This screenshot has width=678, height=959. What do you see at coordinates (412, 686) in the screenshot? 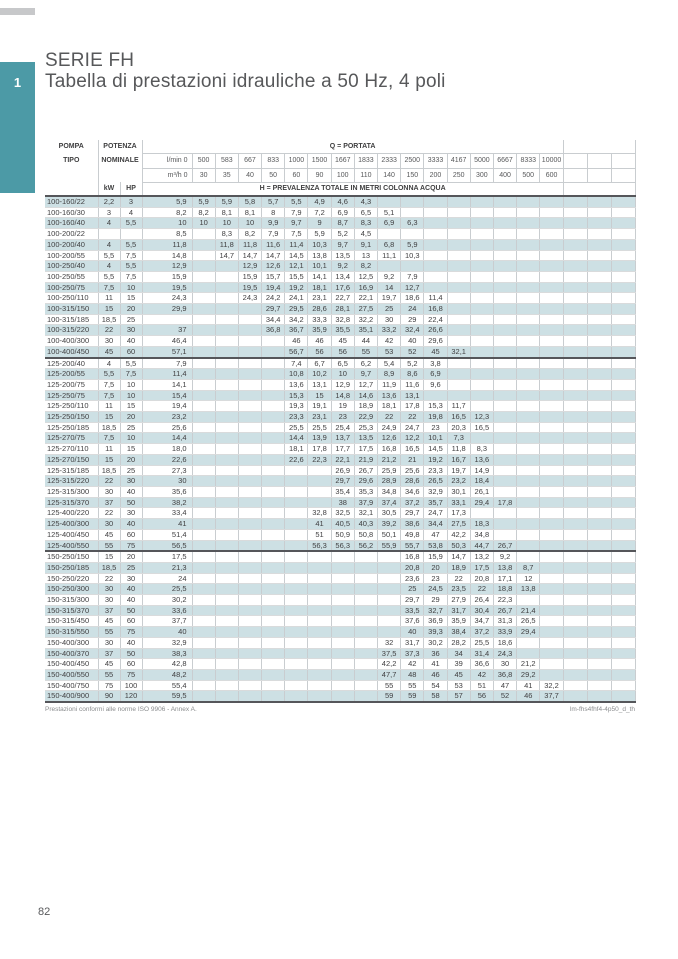
I see `head-value-cell: 55` at bounding box center [412, 686].